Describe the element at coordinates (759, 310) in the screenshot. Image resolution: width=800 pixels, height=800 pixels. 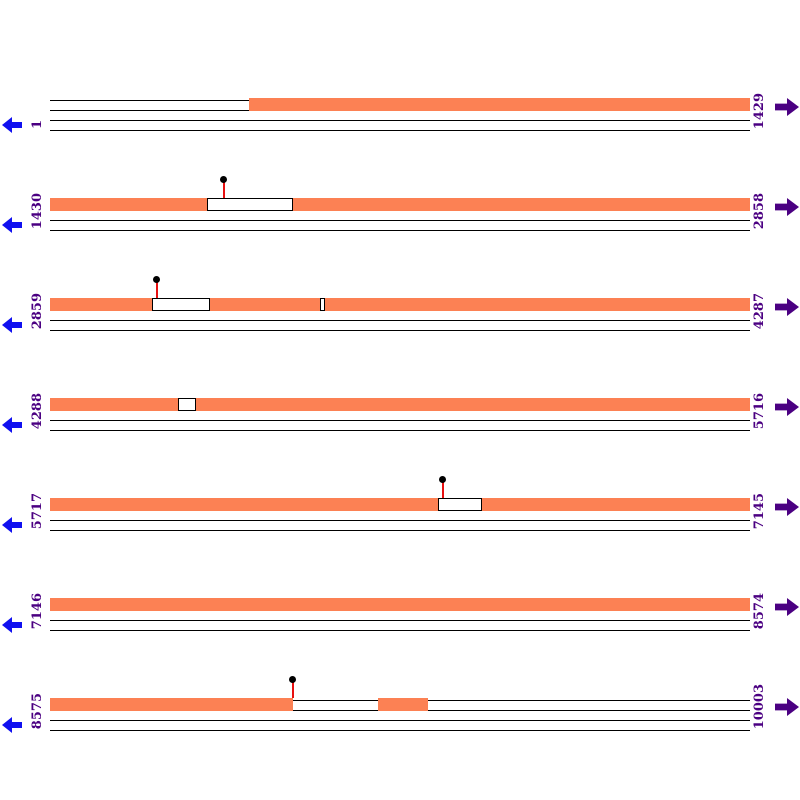
I see `row-end-coordinate: 4287` at that location.